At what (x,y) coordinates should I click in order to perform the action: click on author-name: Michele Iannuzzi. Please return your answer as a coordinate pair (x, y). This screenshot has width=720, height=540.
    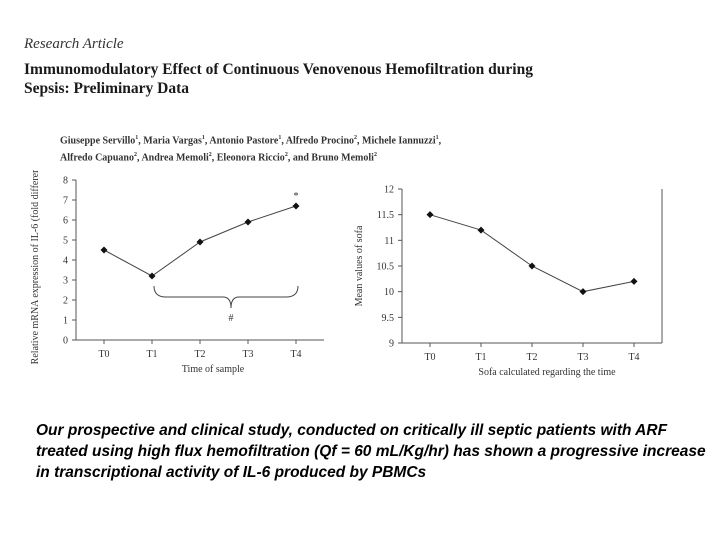
    Looking at the image, I should click on (399, 141).